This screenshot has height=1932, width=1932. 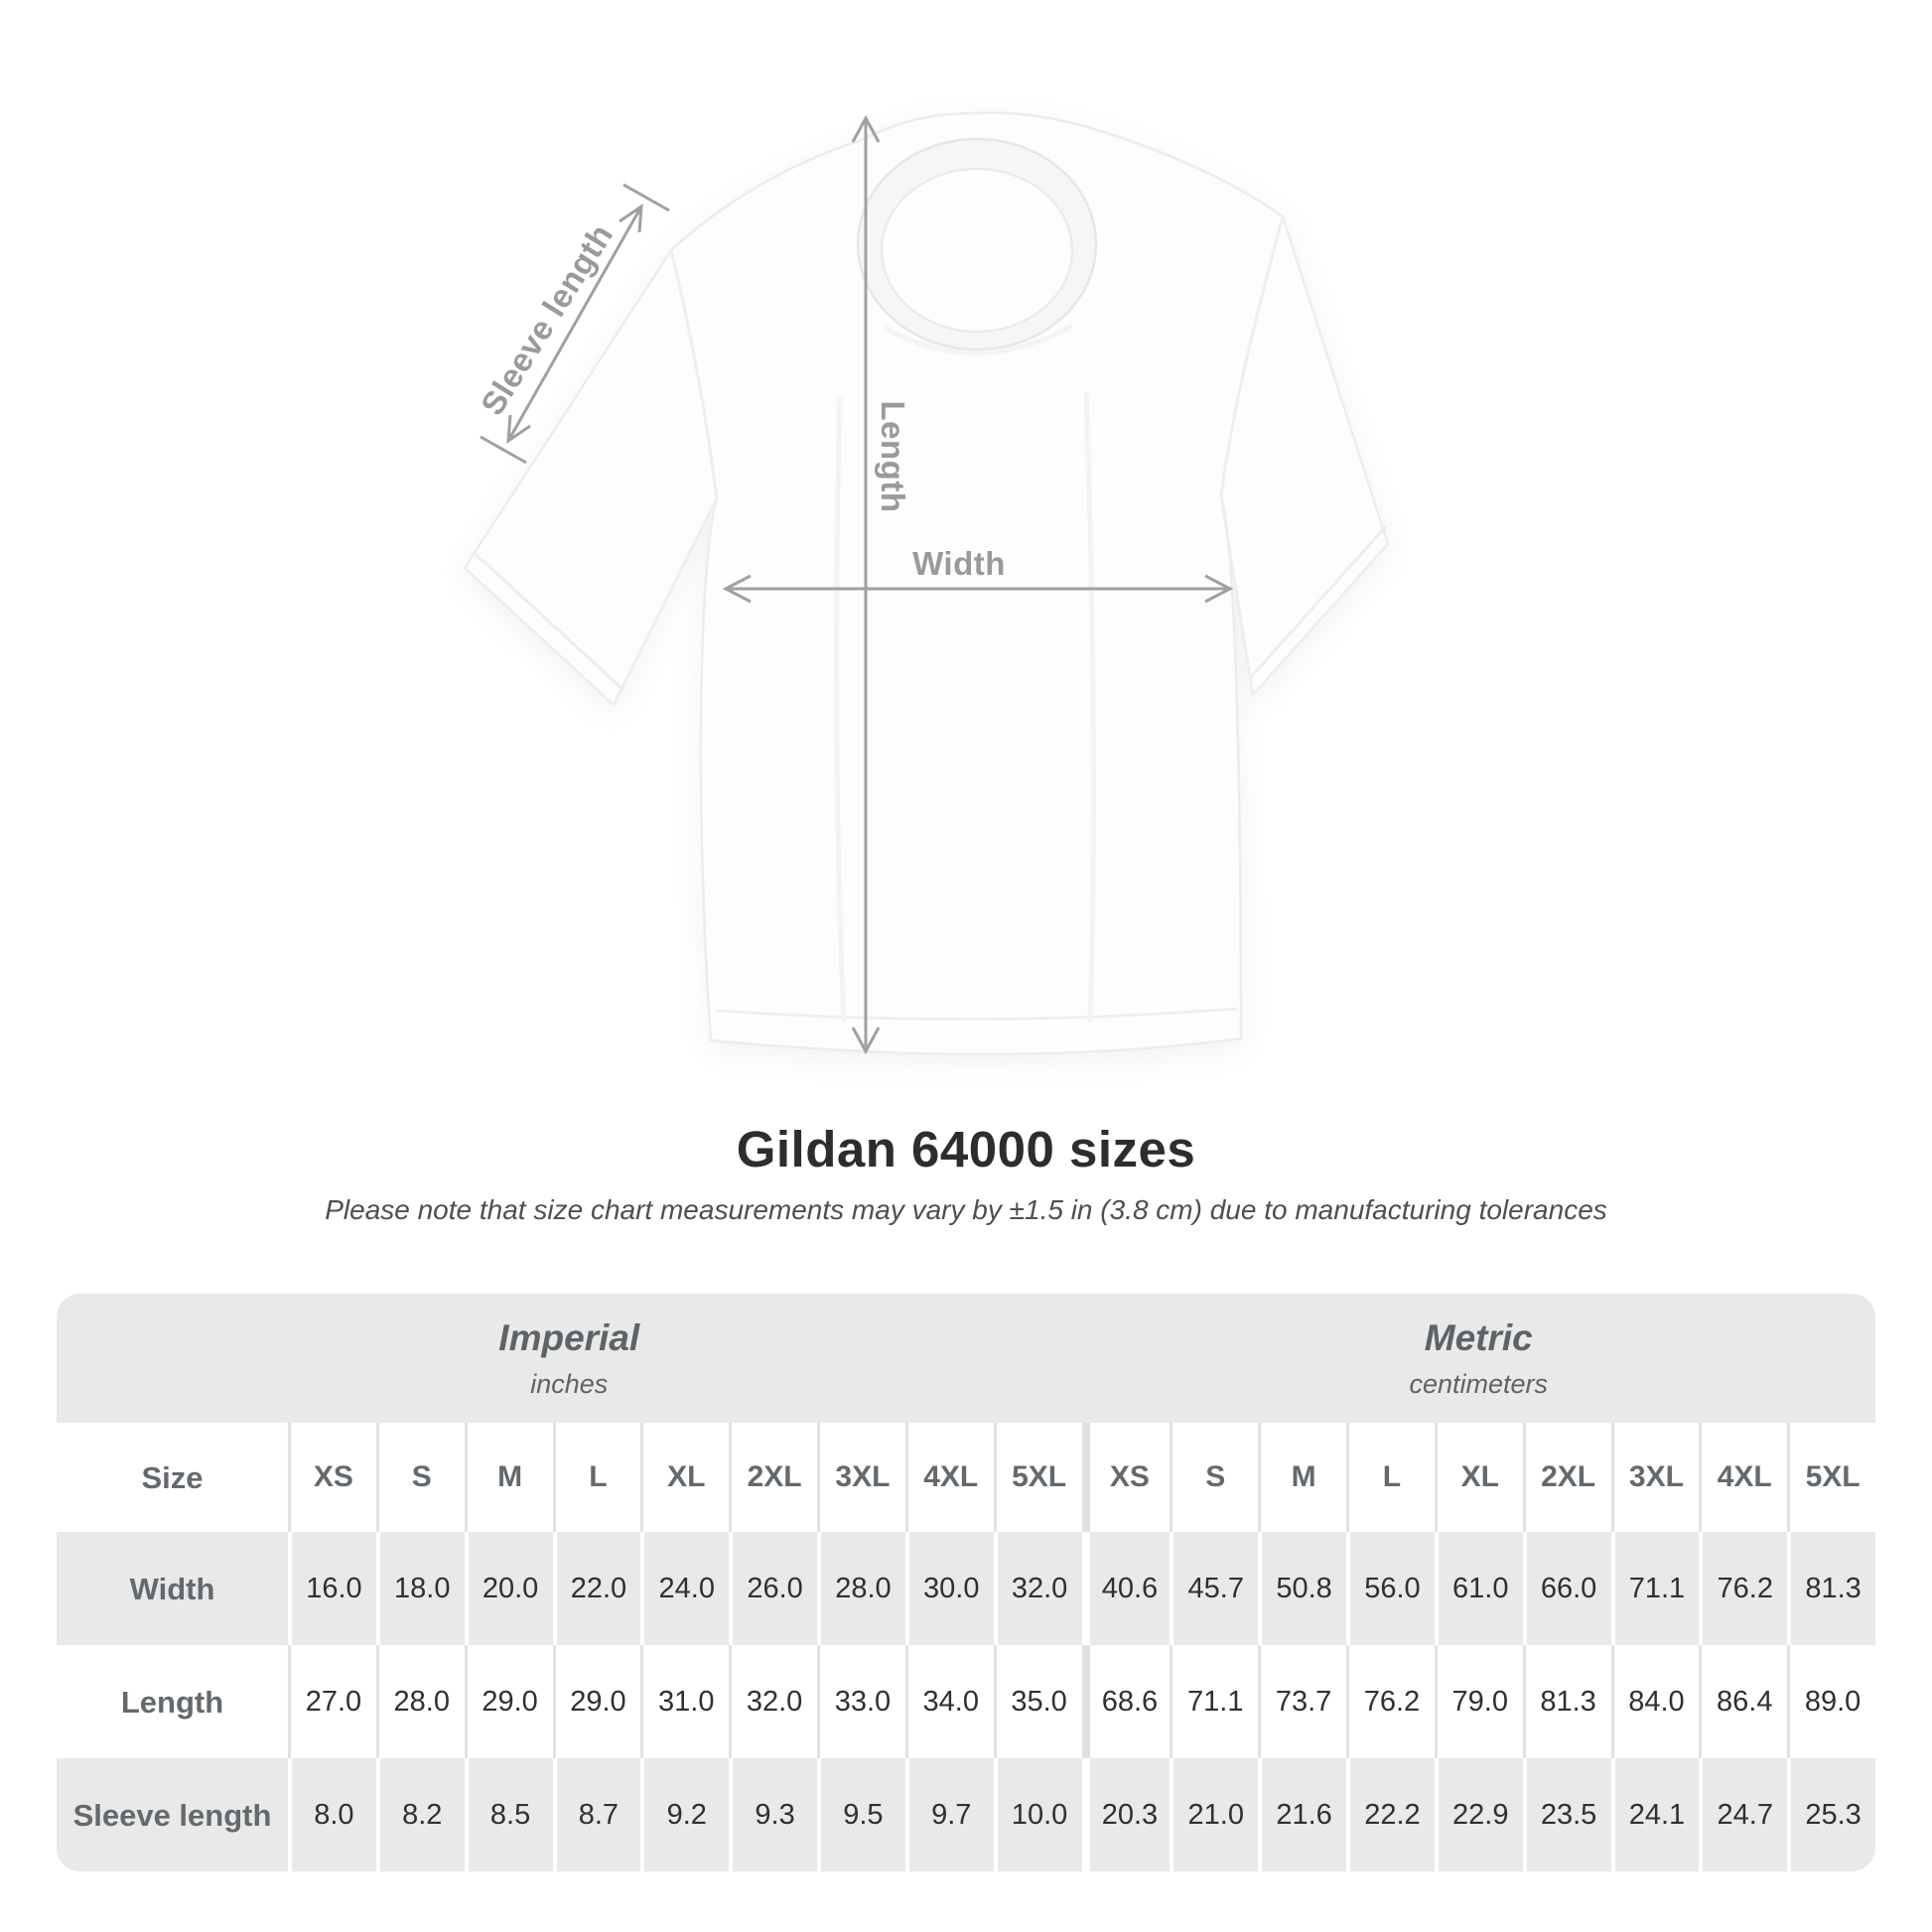 I want to click on width-imperial-cell: 30.0, so click(x=949, y=1589).